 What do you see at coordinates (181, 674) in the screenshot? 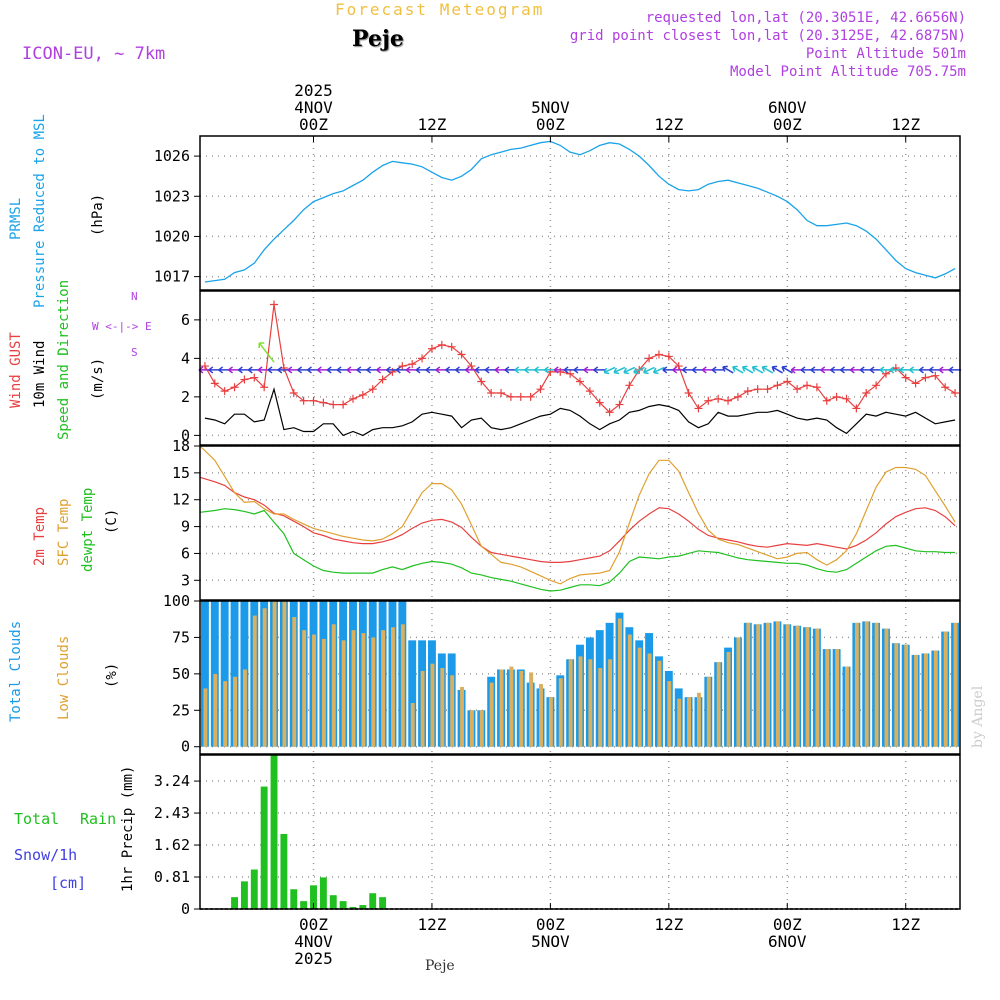
I see `y-tick-label: 50` at bounding box center [181, 674].